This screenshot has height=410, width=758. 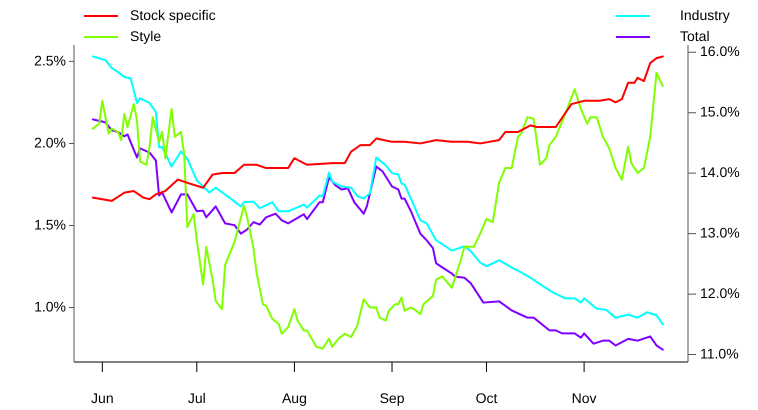 I want to click on x-tick-label: Jun, so click(x=102, y=398).